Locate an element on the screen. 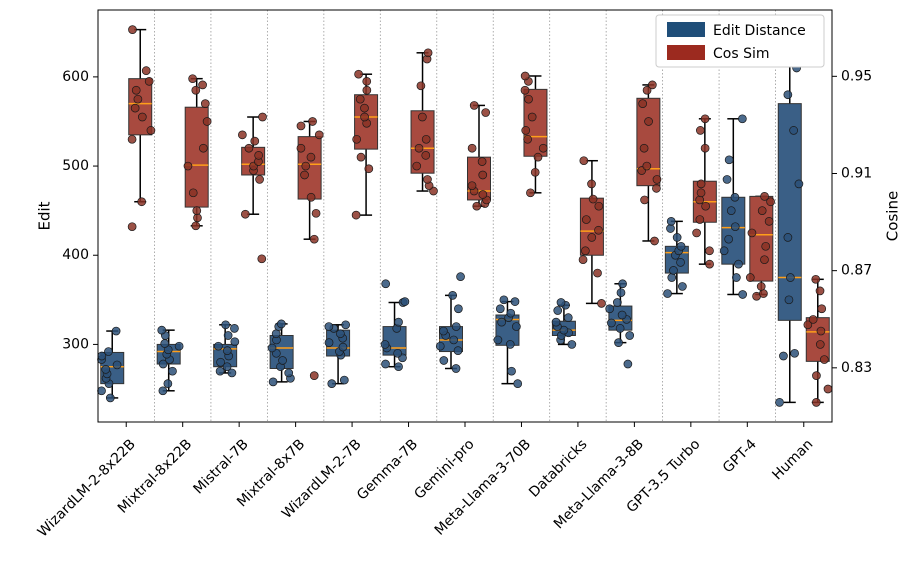 Image resolution: width=913 pixels, height=584 pixels. y-axis-right-title: Cosine is located at coordinates (893, 216).